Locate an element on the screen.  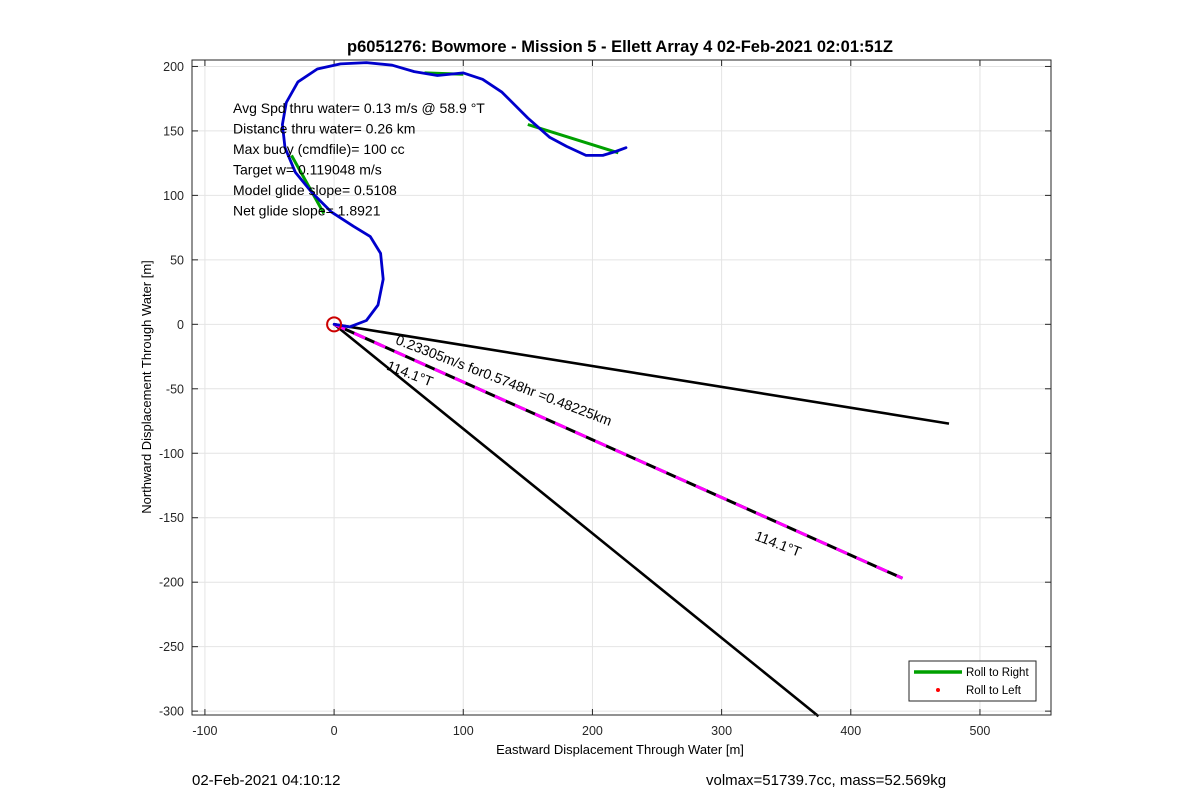
y-tick-label: 100 is located at coordinates (173, 196).